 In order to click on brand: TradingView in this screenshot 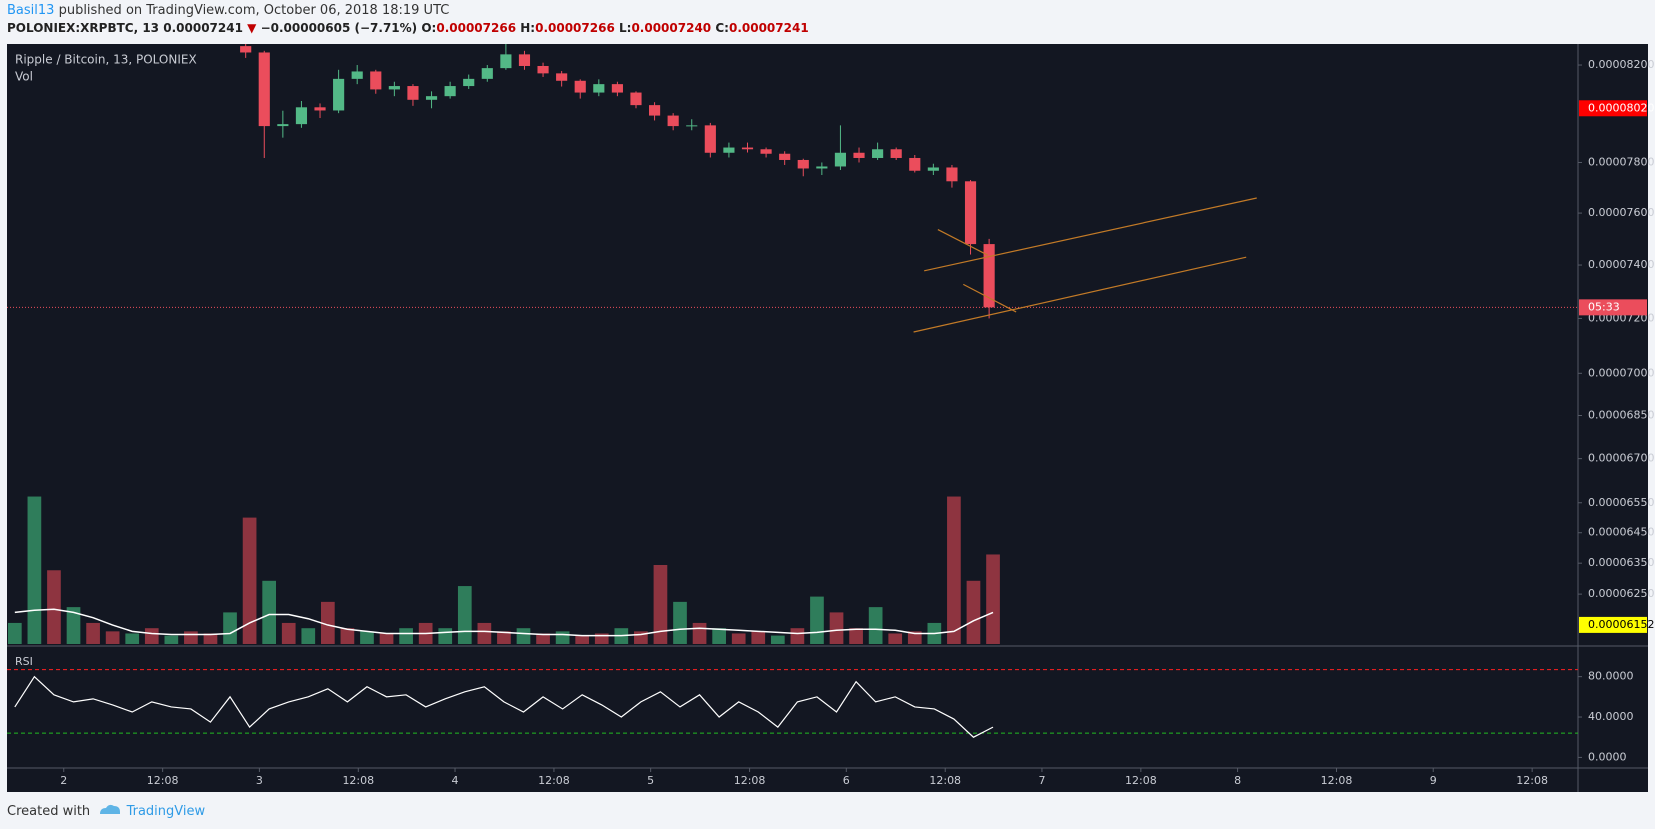, I will do `click(166, 811)`.